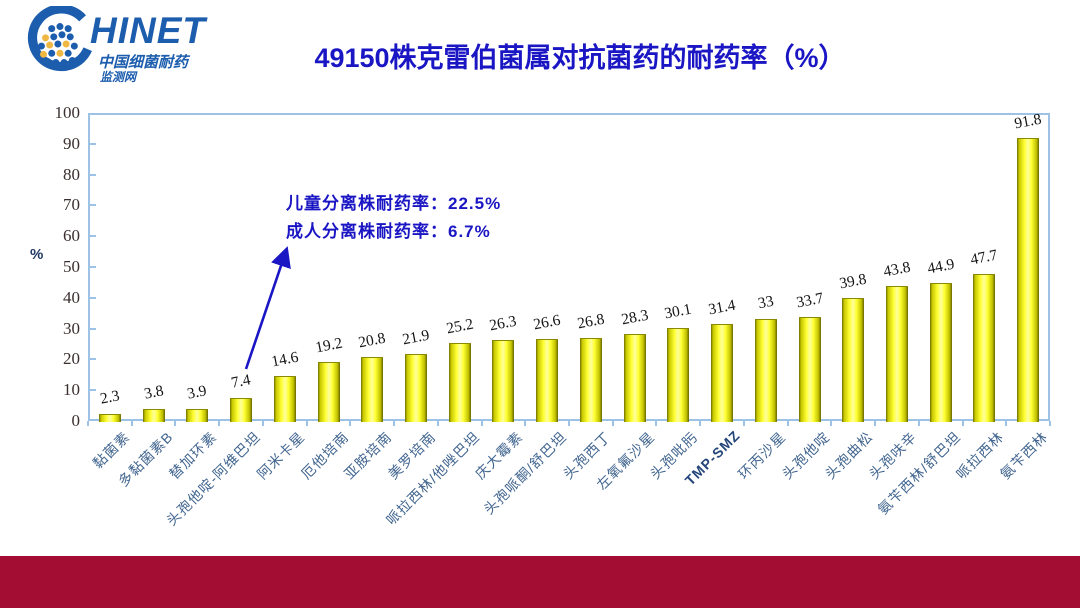  I want to click on y-axis-tick-label: 10, so click(71, 390).